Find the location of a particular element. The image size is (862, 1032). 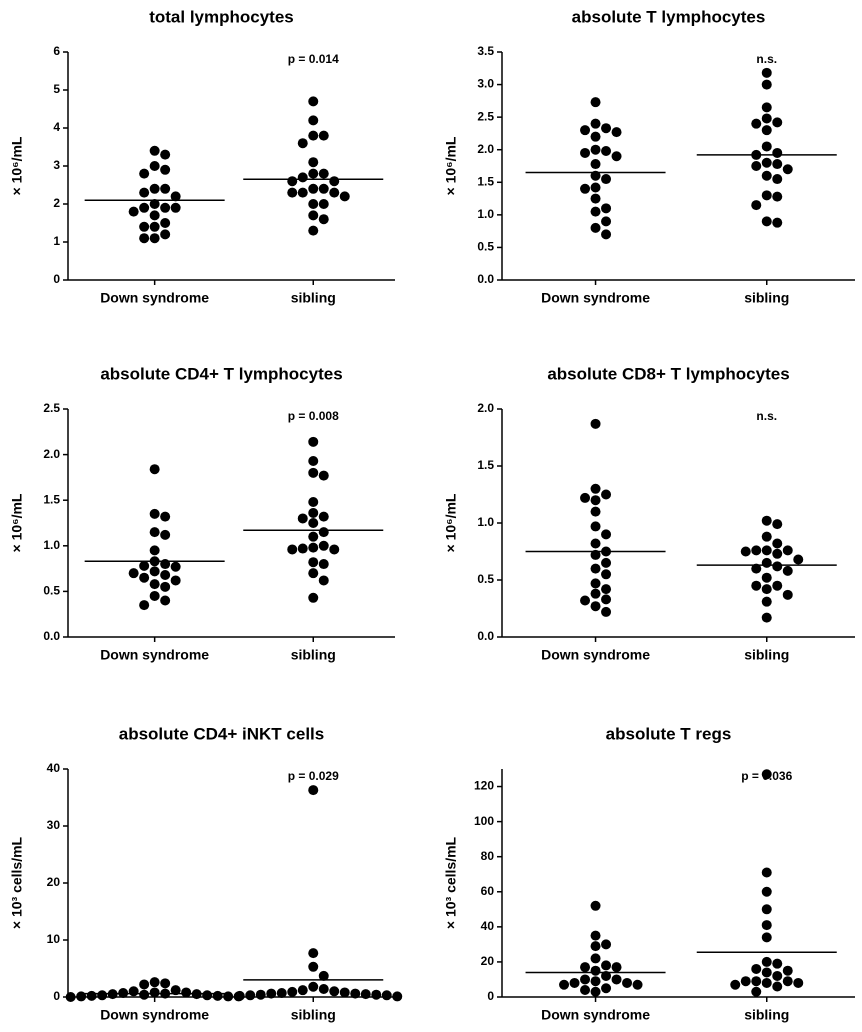

y-tick-label: 120 is located at coordinates (484, 786).